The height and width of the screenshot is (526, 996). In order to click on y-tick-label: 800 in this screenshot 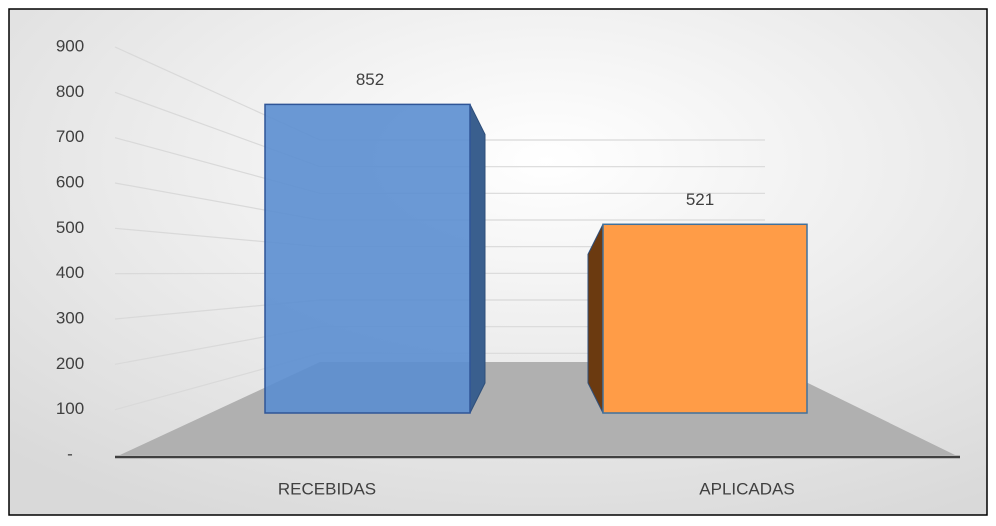, I will do `click(70, 91)`.